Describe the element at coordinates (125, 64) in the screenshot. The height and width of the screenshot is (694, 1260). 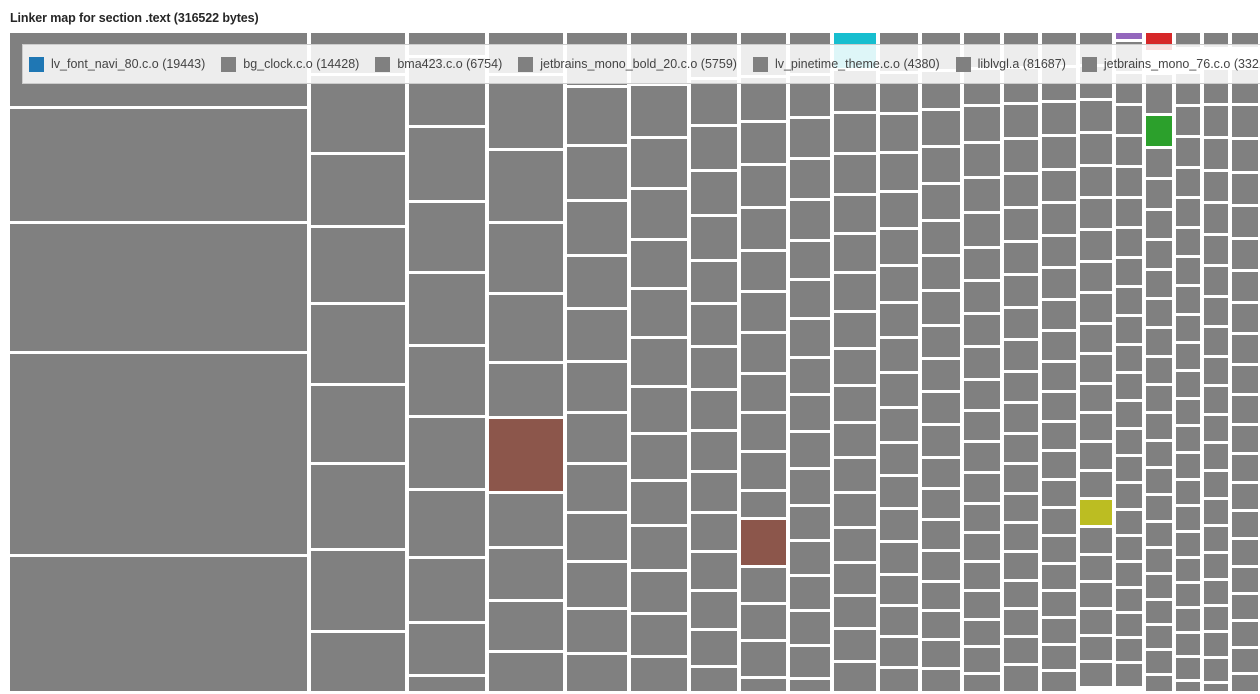
I see `legend-entry: lv_font_navi_80.c.o (19443)` at that location.